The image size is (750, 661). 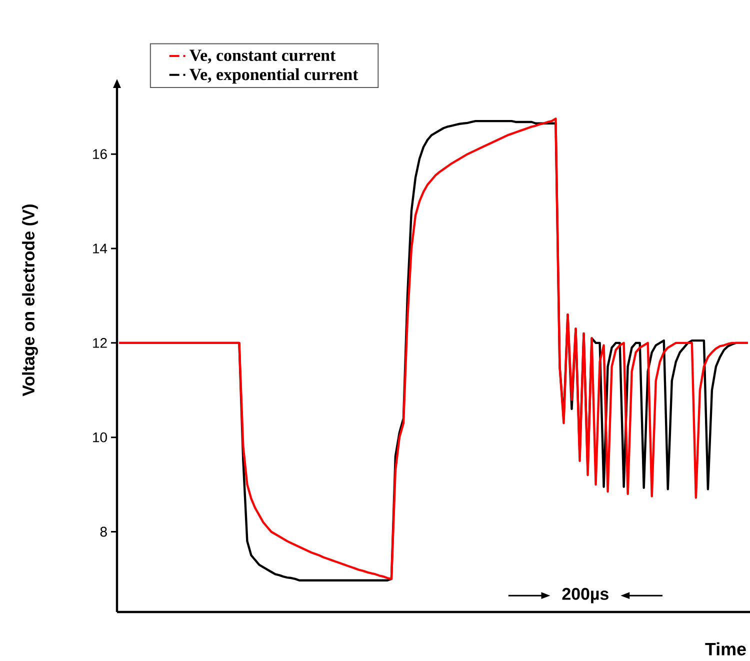 I want to click on x-axis-title: Time, so click(x=725, y=649).